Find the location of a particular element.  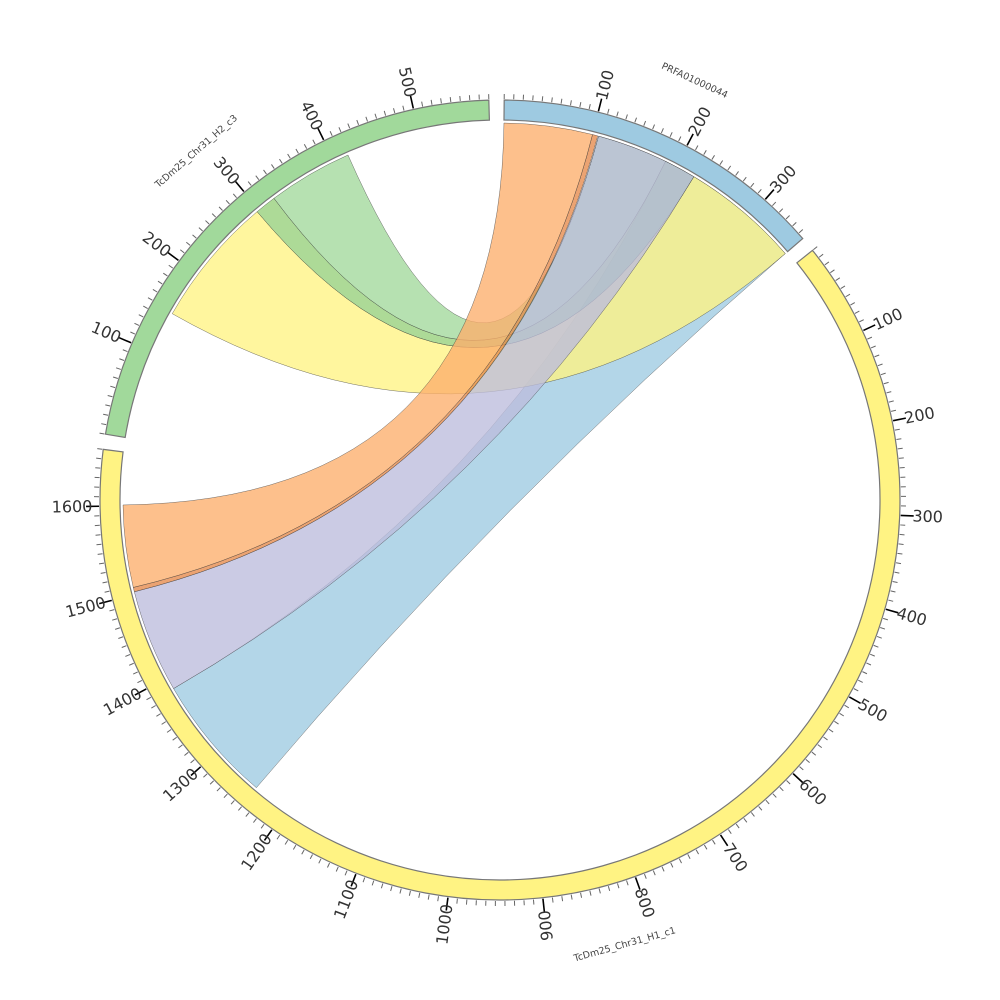

tick-label: 300 is located at coordinates (927, 516).